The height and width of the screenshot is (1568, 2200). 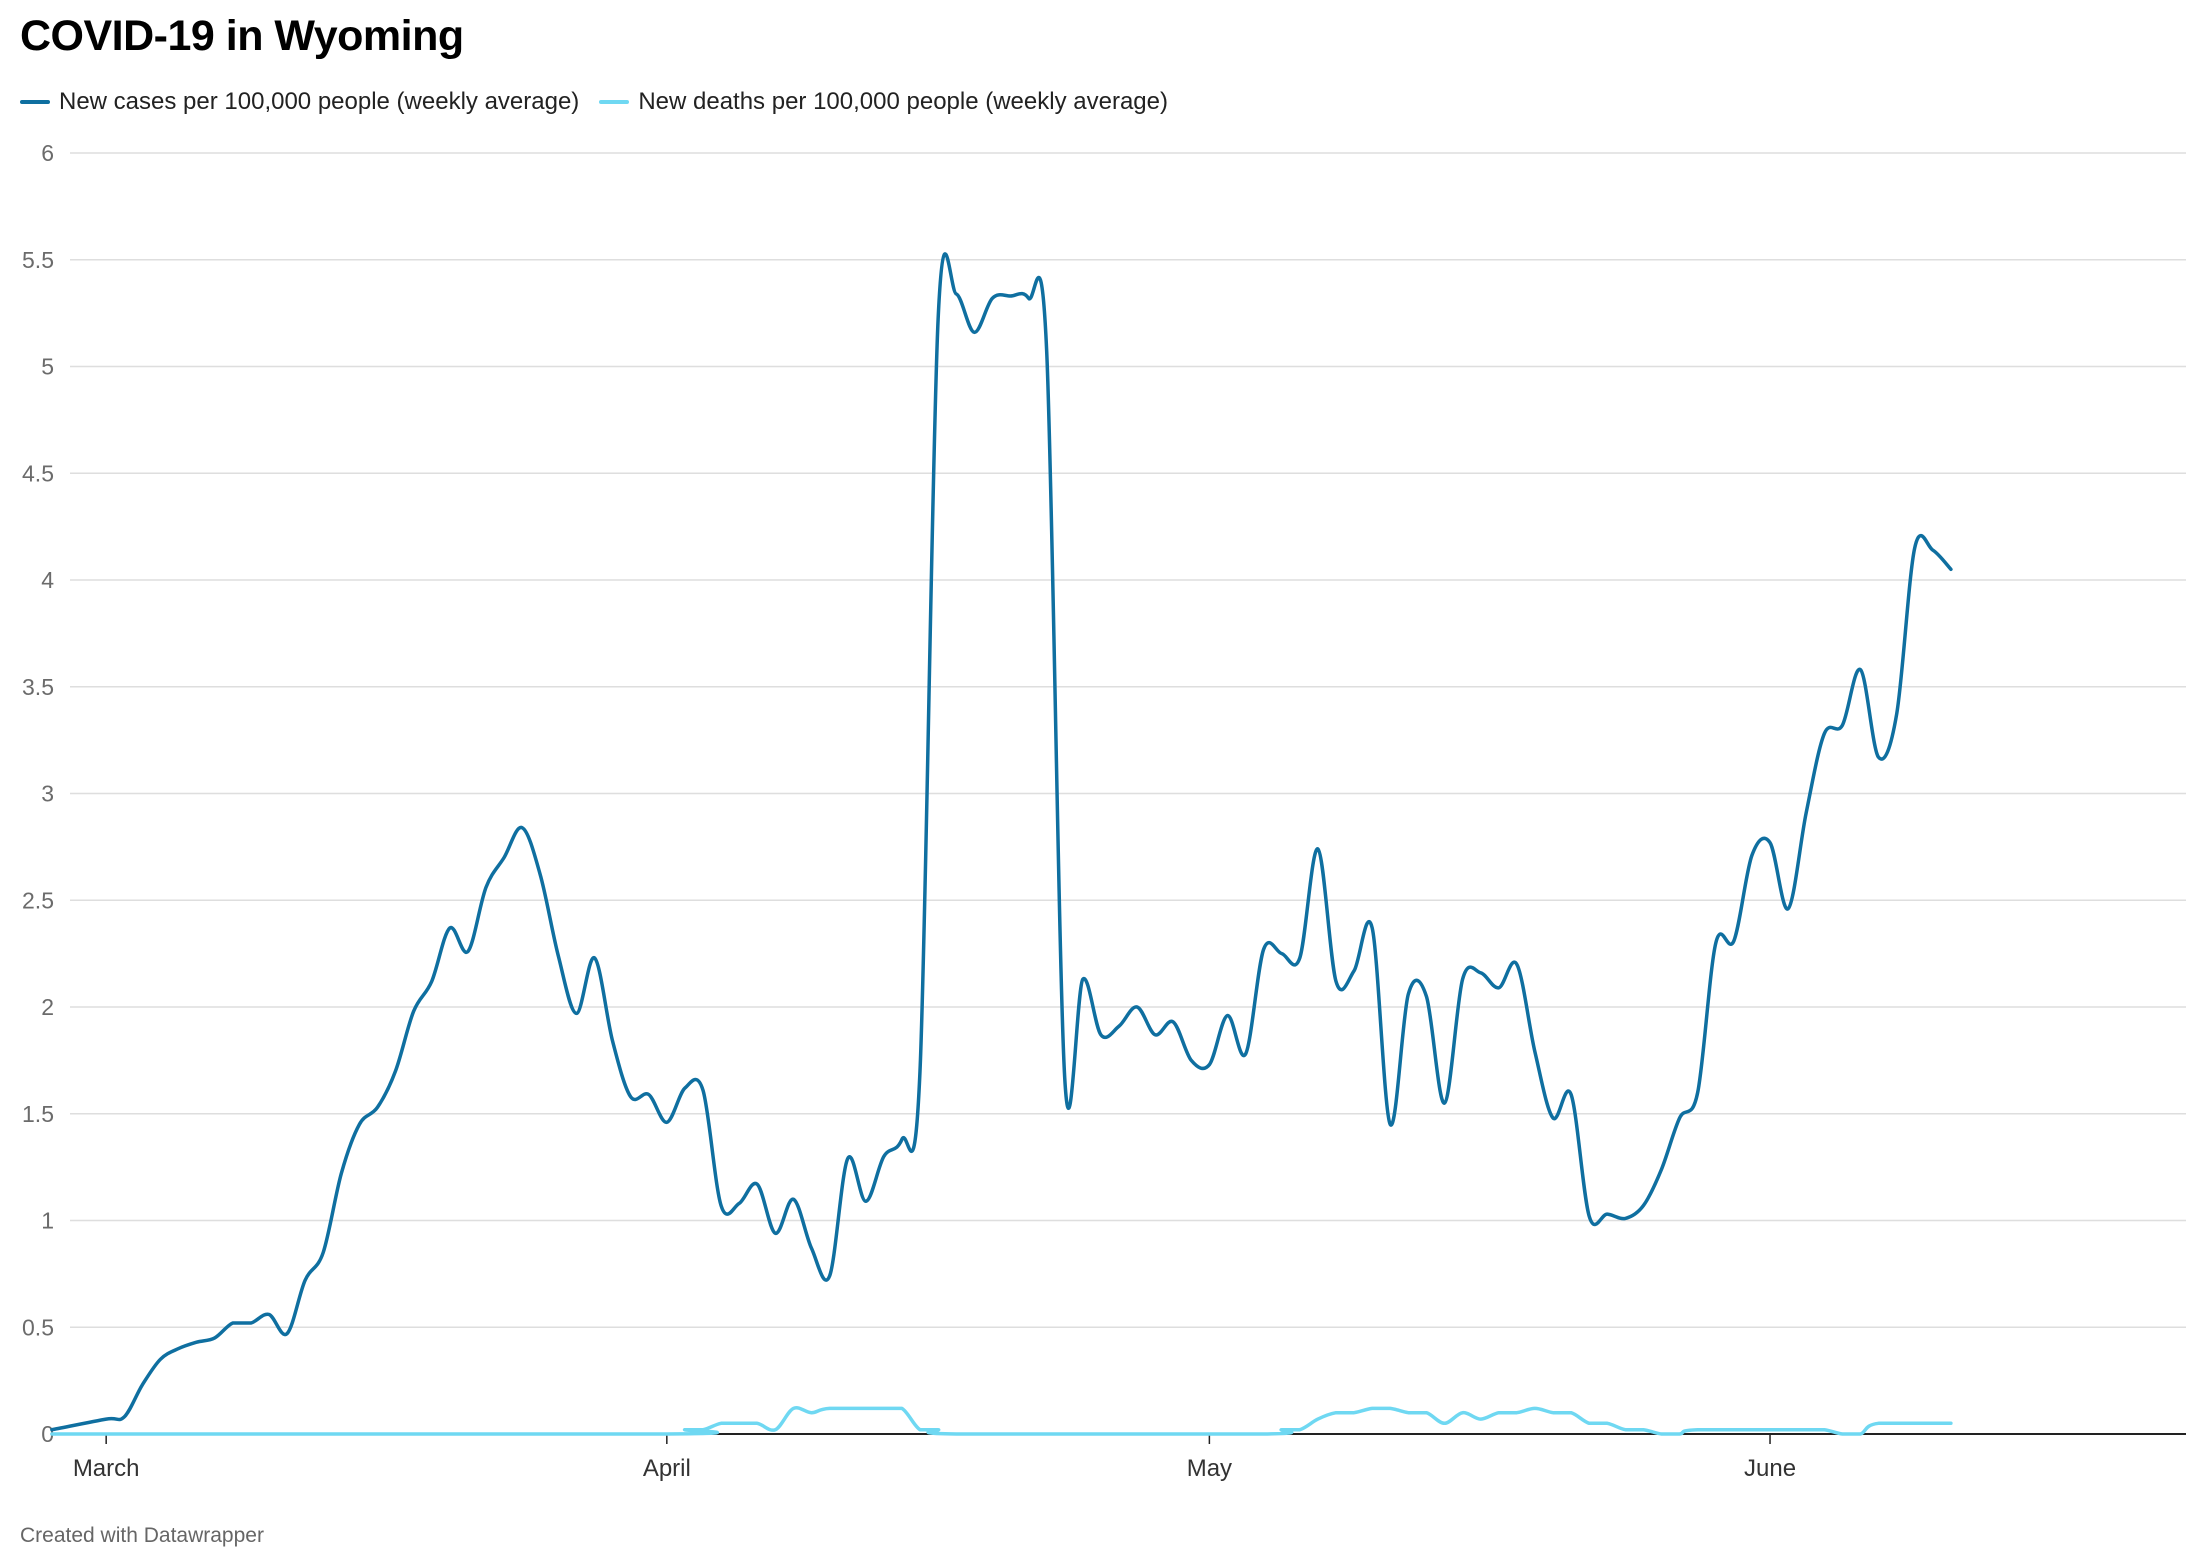 What do you see at coordinates (38, 473) in the screenshot?
I see `y-tick-label: 4.5` at bounding box center [38, 473].